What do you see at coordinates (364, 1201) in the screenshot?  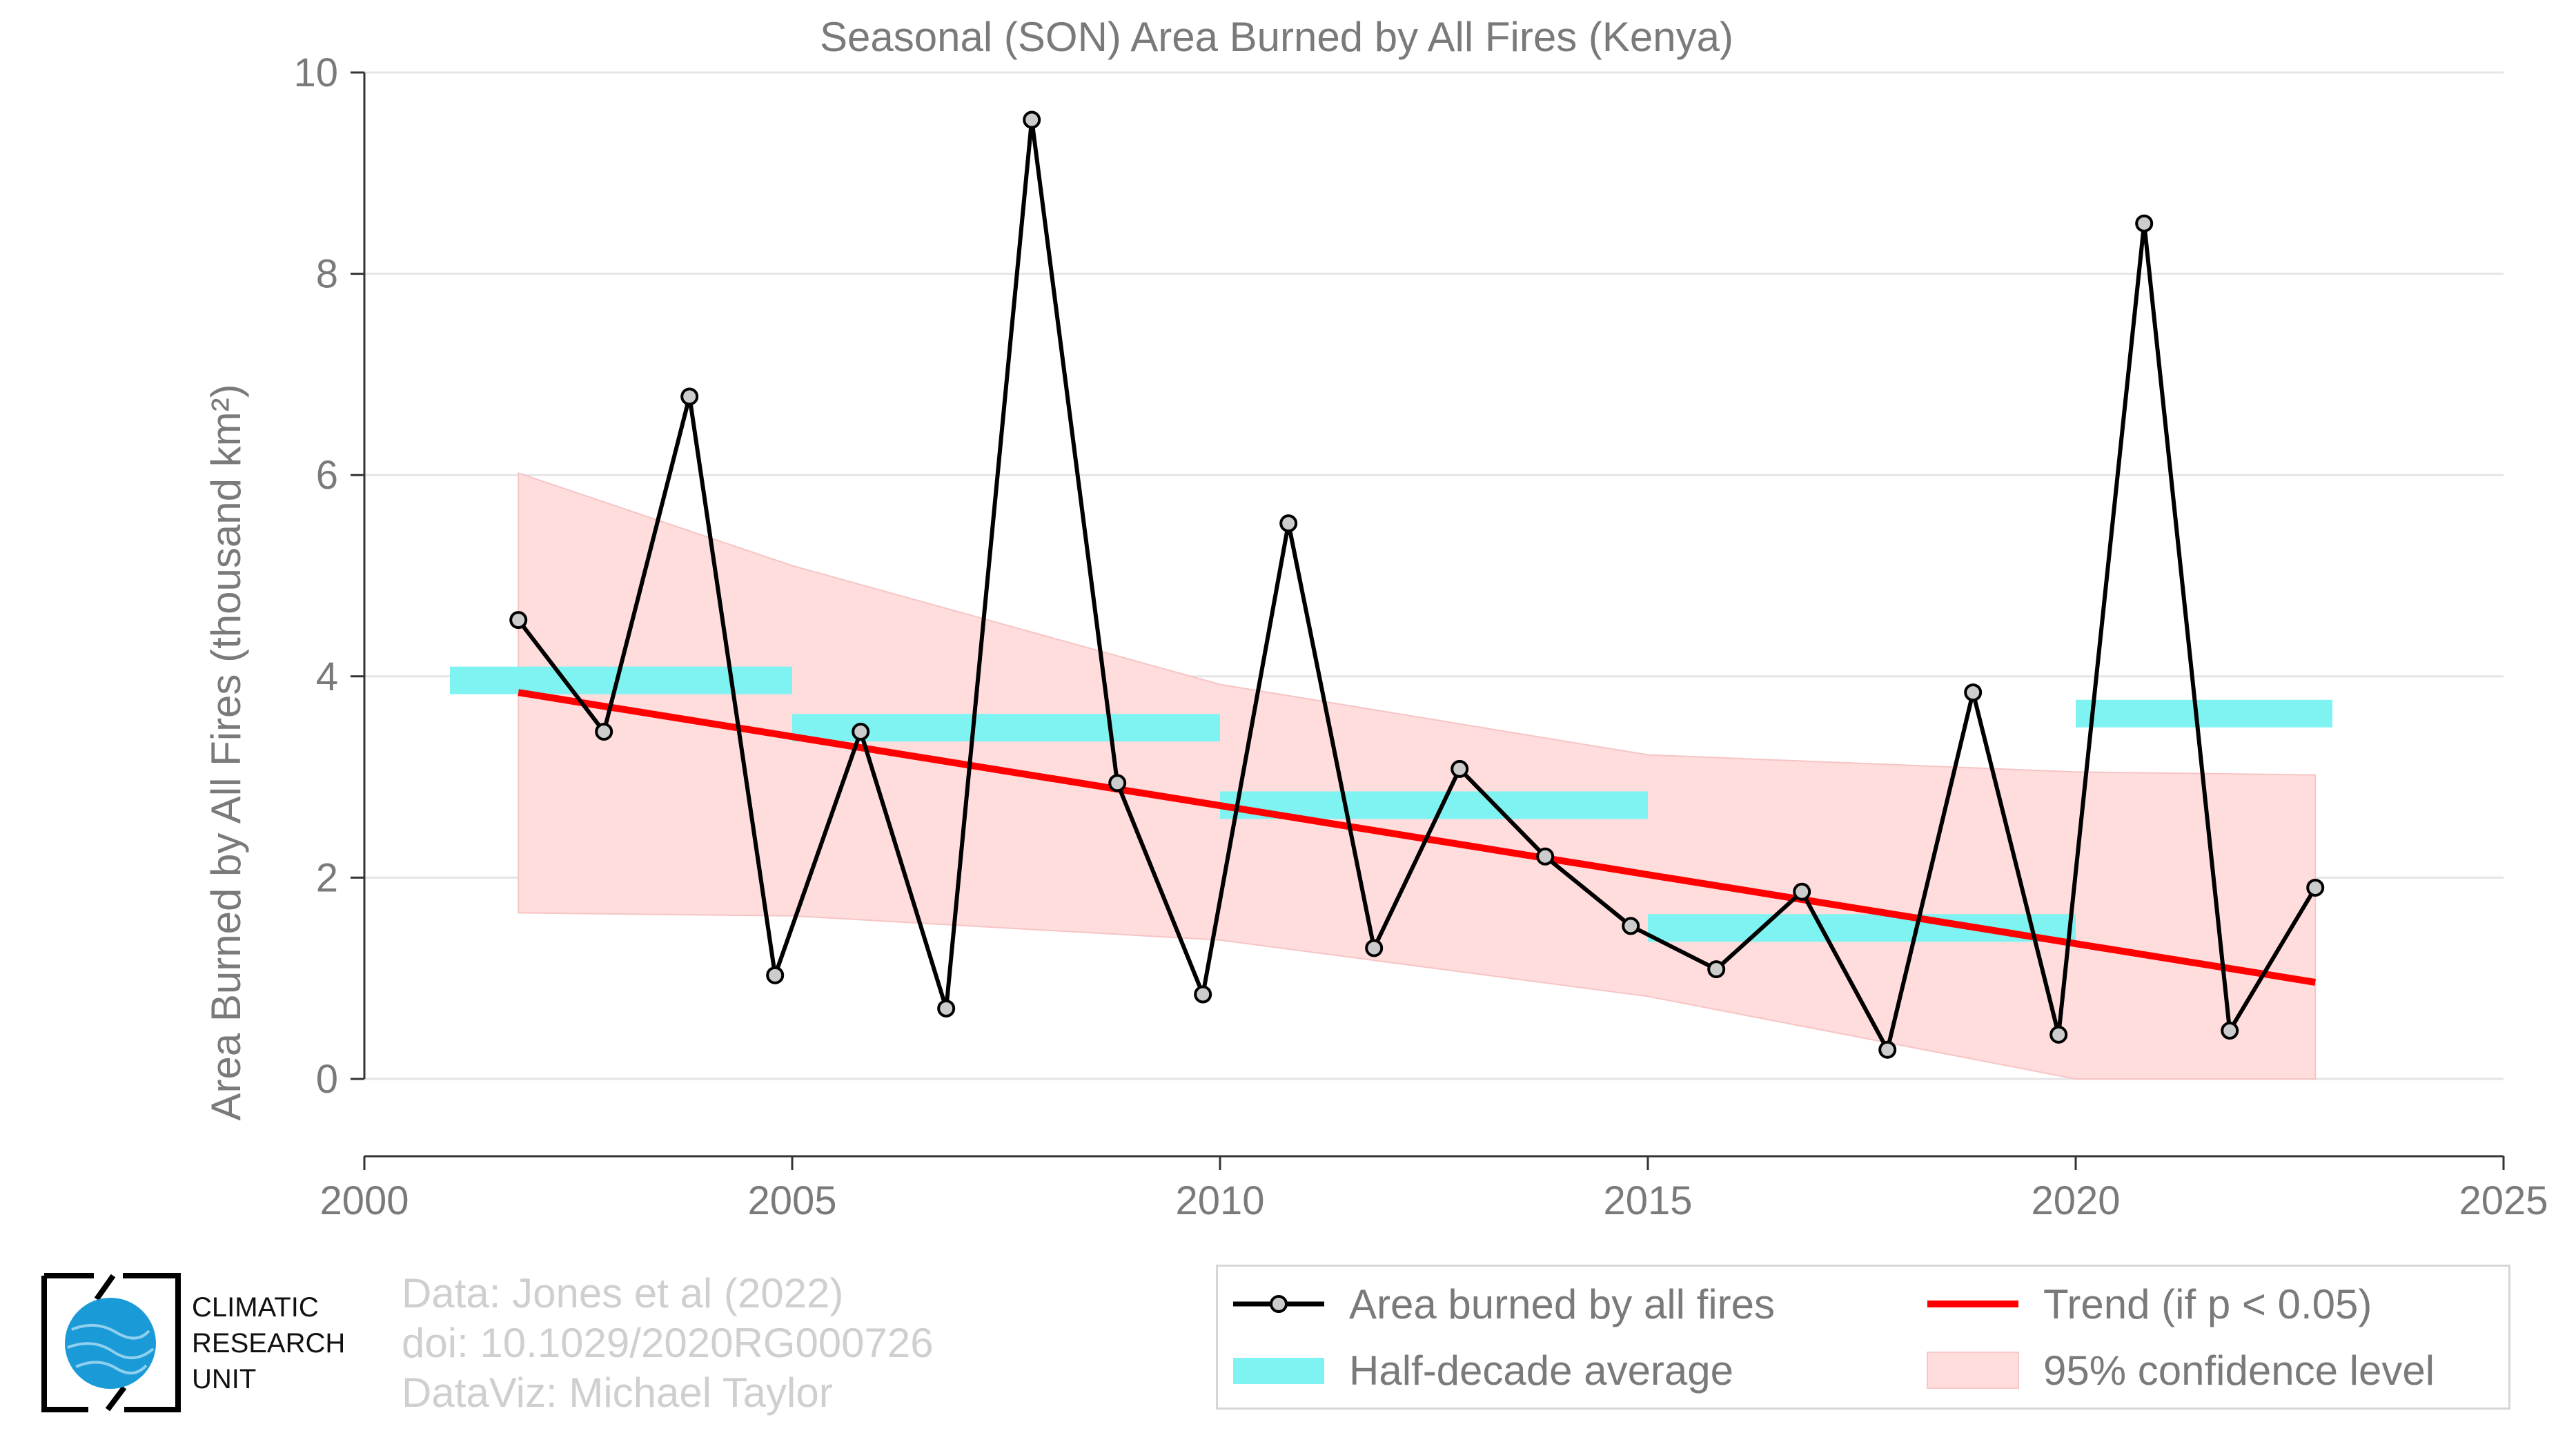 I see `x-tick-label: 2000` at bounding box center [364, 1201].